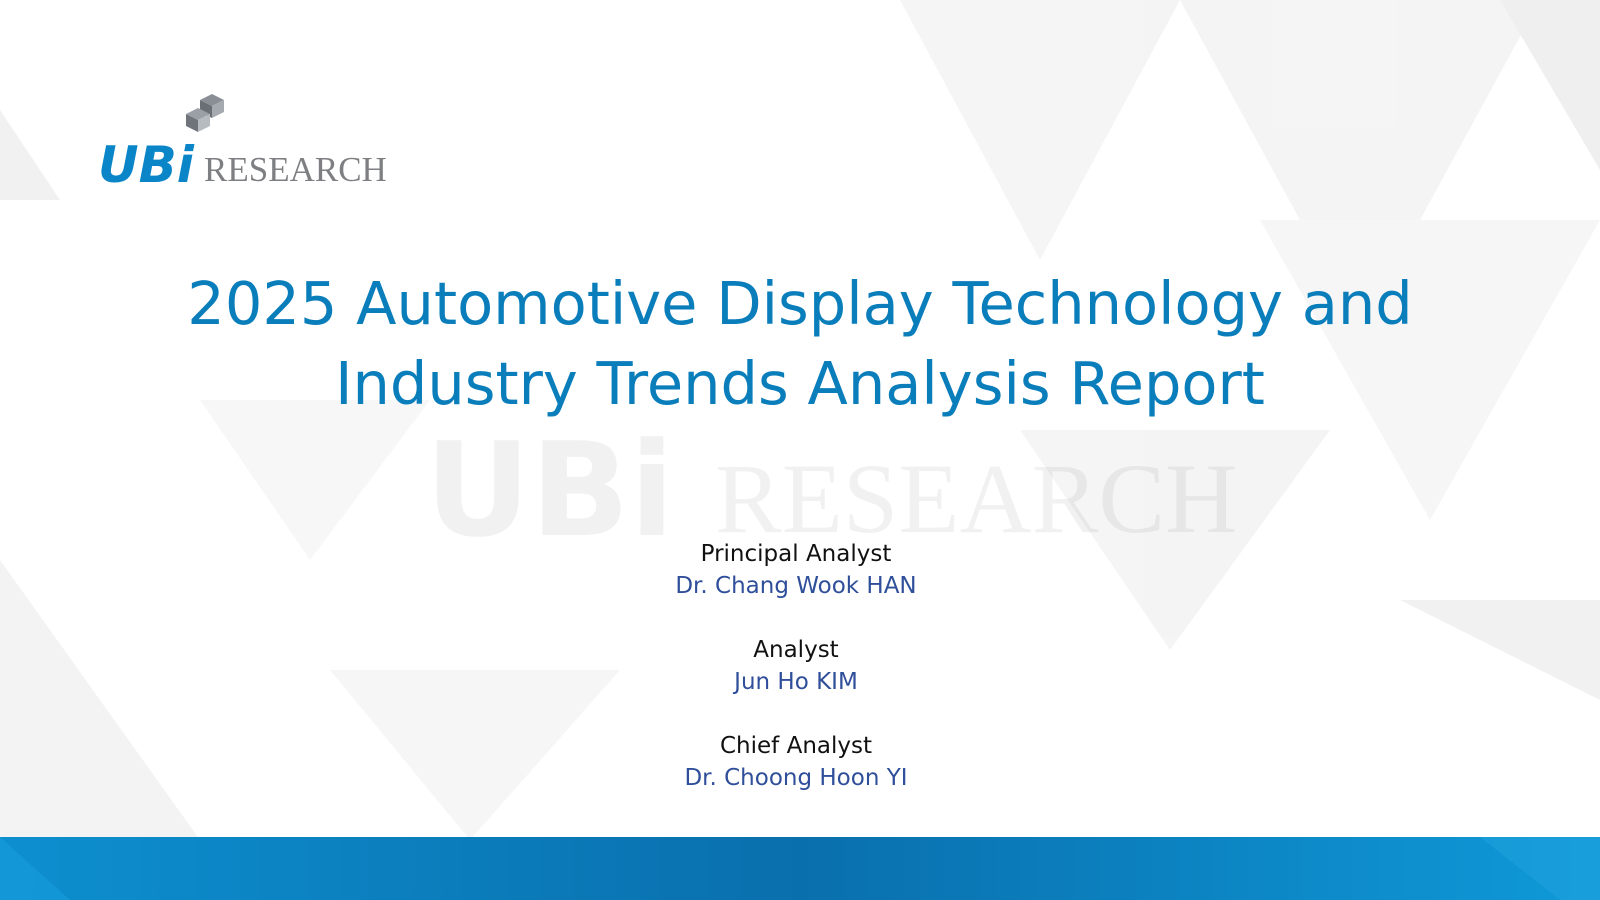 This screenshot has width=1600, height=900. What do you see at coordinates (795, 778) in the screenshot?
I see `analyst-name: Dr. Choong Hoon YI` at bounding box center [795, 778].